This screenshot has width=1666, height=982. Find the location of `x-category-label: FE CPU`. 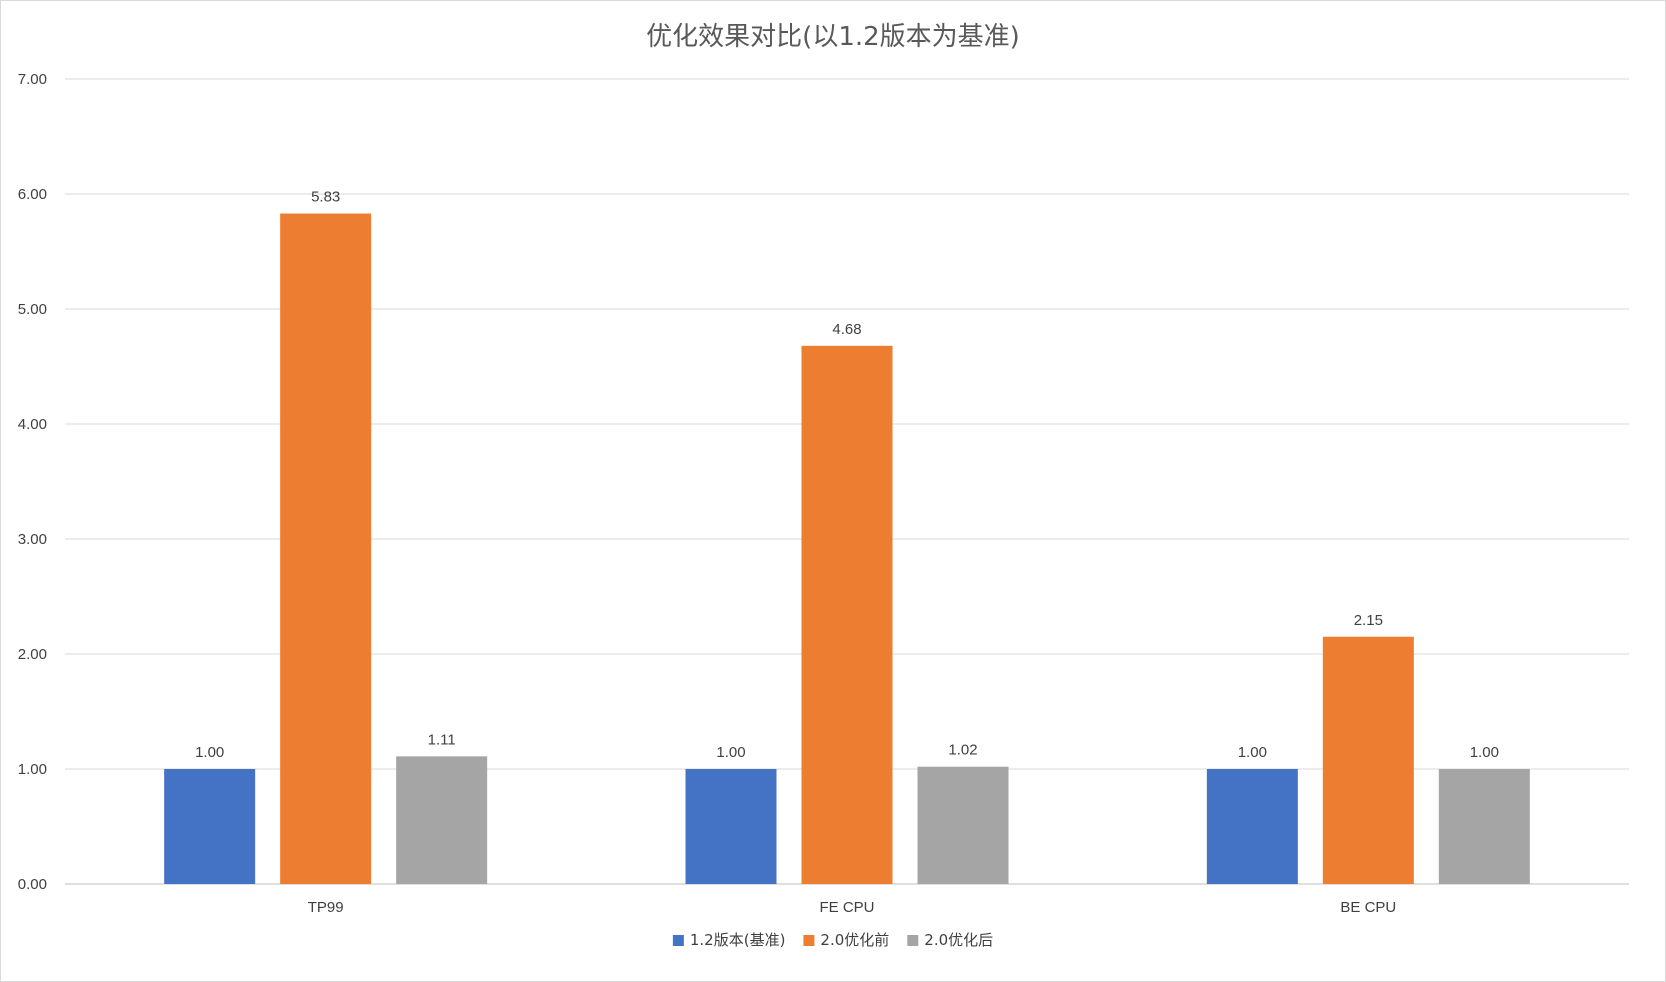

x-category-label: FE CPU is located at coordinates (846, 907).